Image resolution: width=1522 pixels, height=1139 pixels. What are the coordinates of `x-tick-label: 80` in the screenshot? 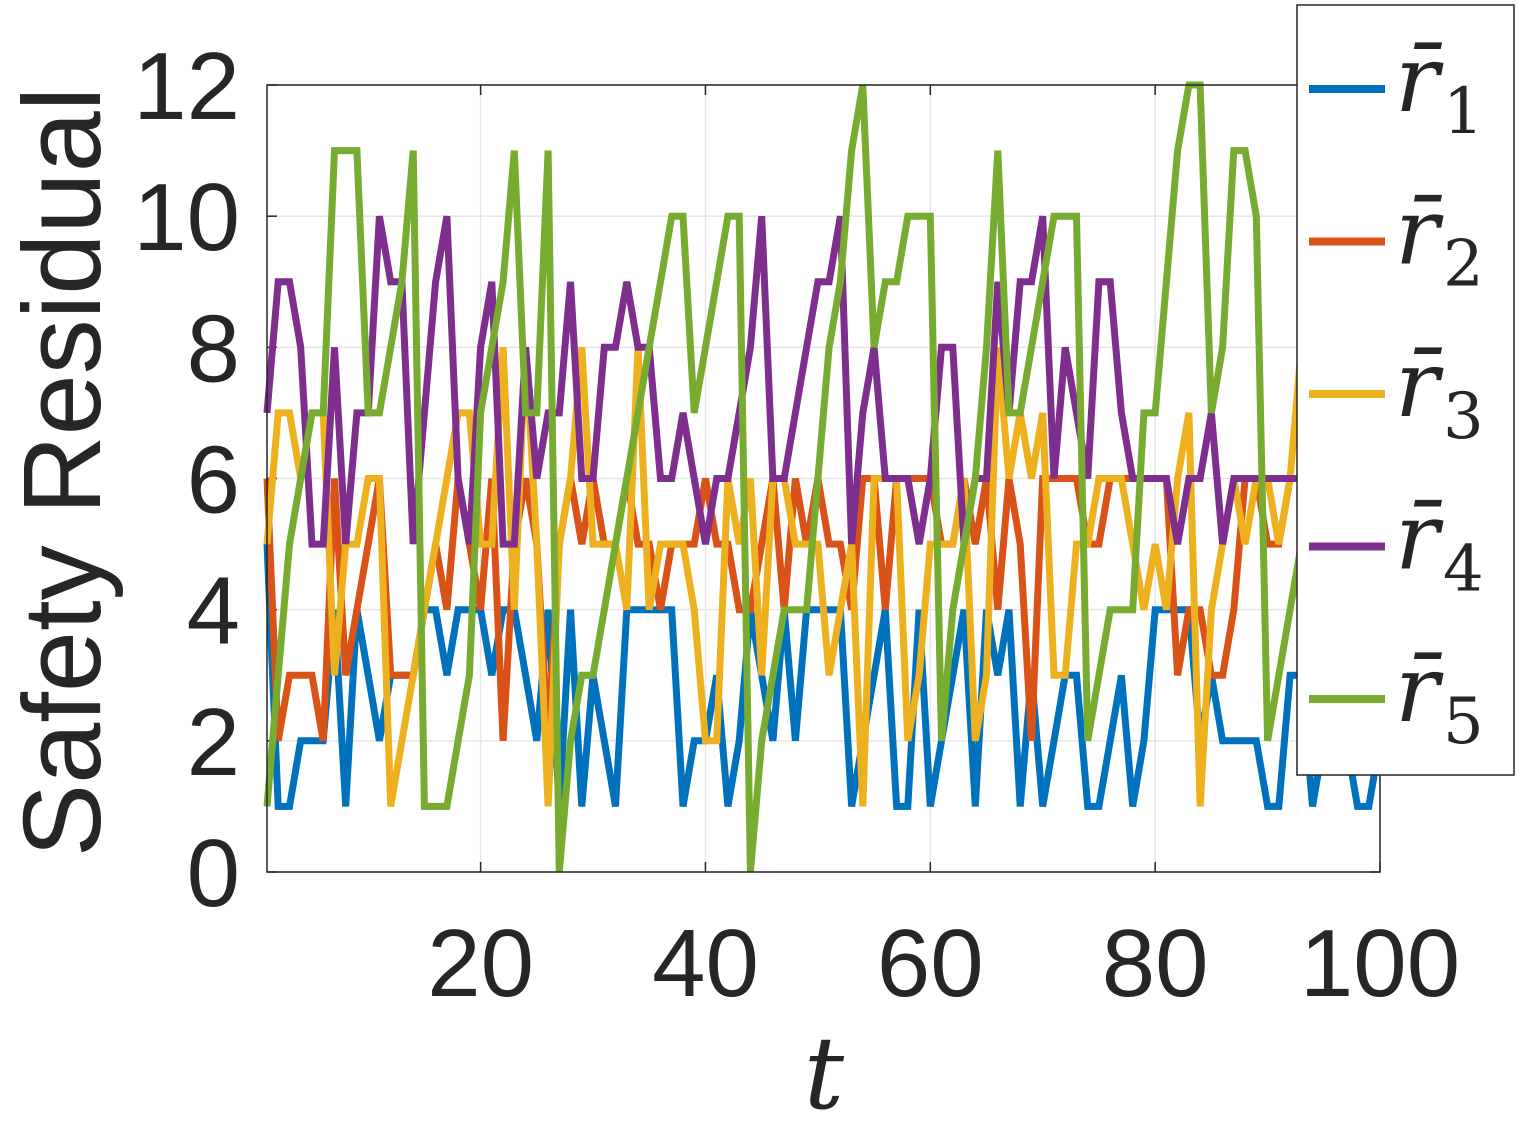 It's located at (1155, 963).